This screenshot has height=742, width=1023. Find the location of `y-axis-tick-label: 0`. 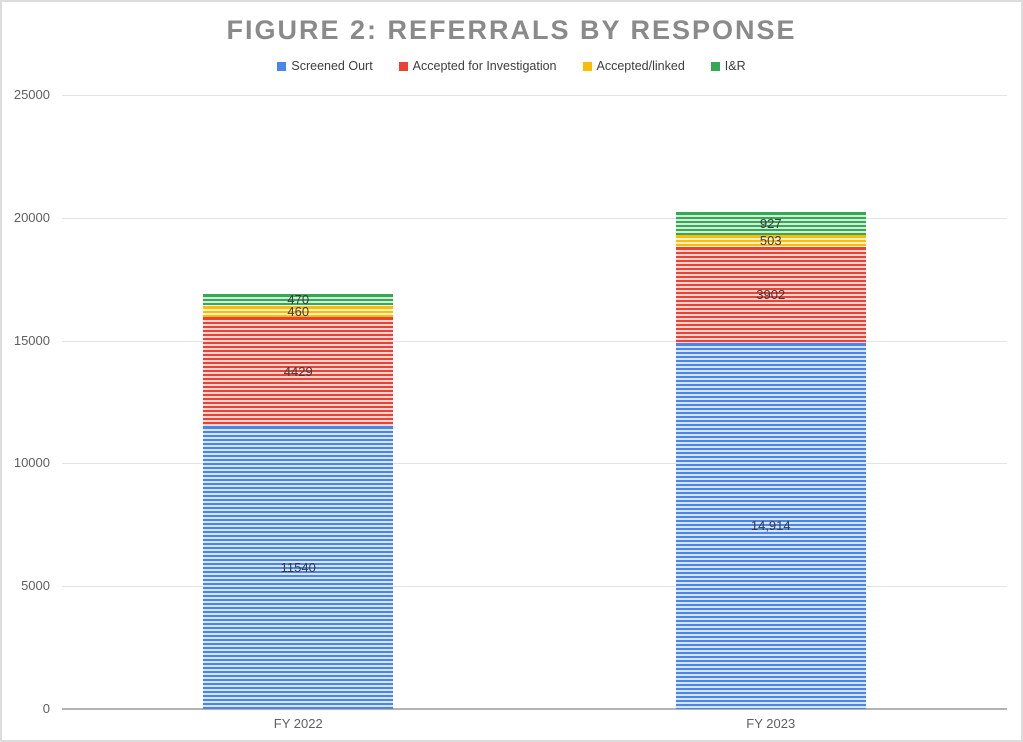

y-axis-tick-label: 0 is located at coordinates (46, 708).